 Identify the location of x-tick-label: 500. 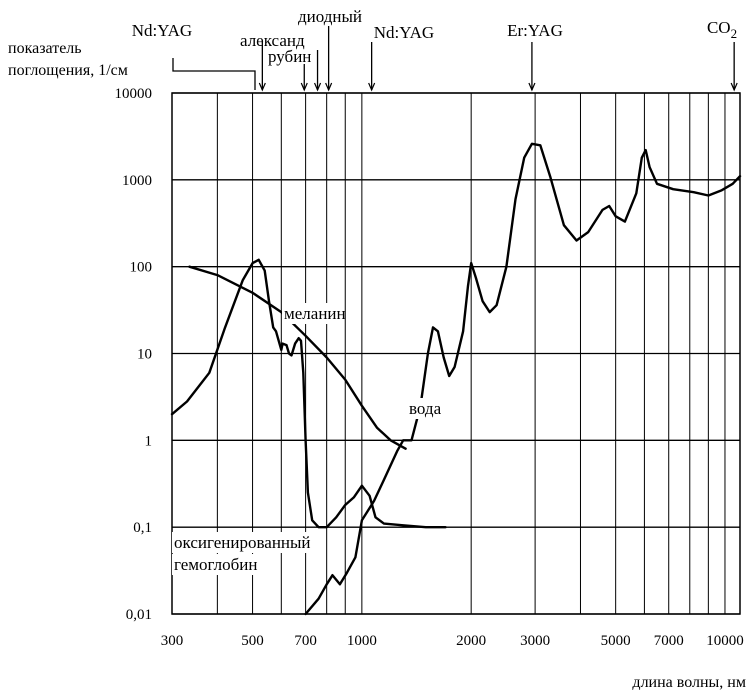
(252, 641).